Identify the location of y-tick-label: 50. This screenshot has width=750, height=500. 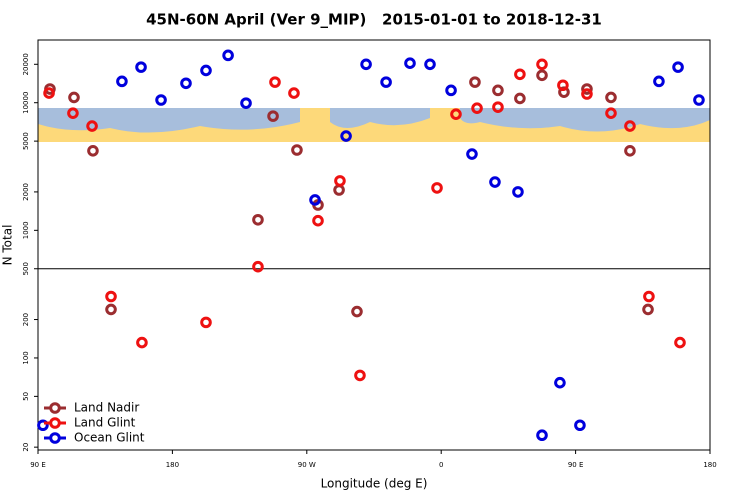
(26, 396).